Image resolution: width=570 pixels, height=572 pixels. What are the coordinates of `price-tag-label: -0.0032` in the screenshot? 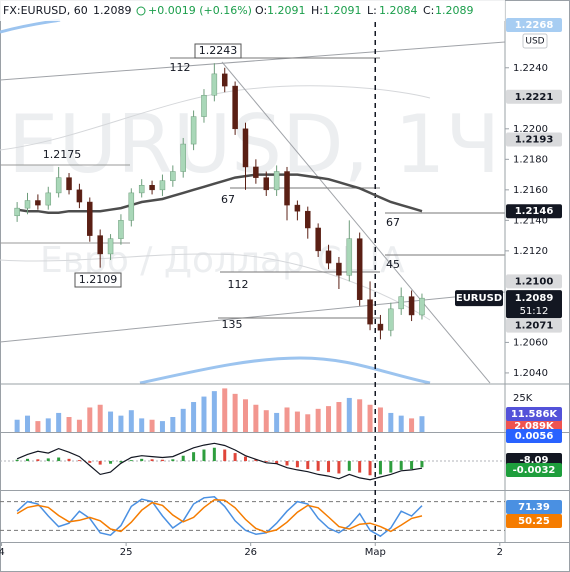 It's located at (534, 470).